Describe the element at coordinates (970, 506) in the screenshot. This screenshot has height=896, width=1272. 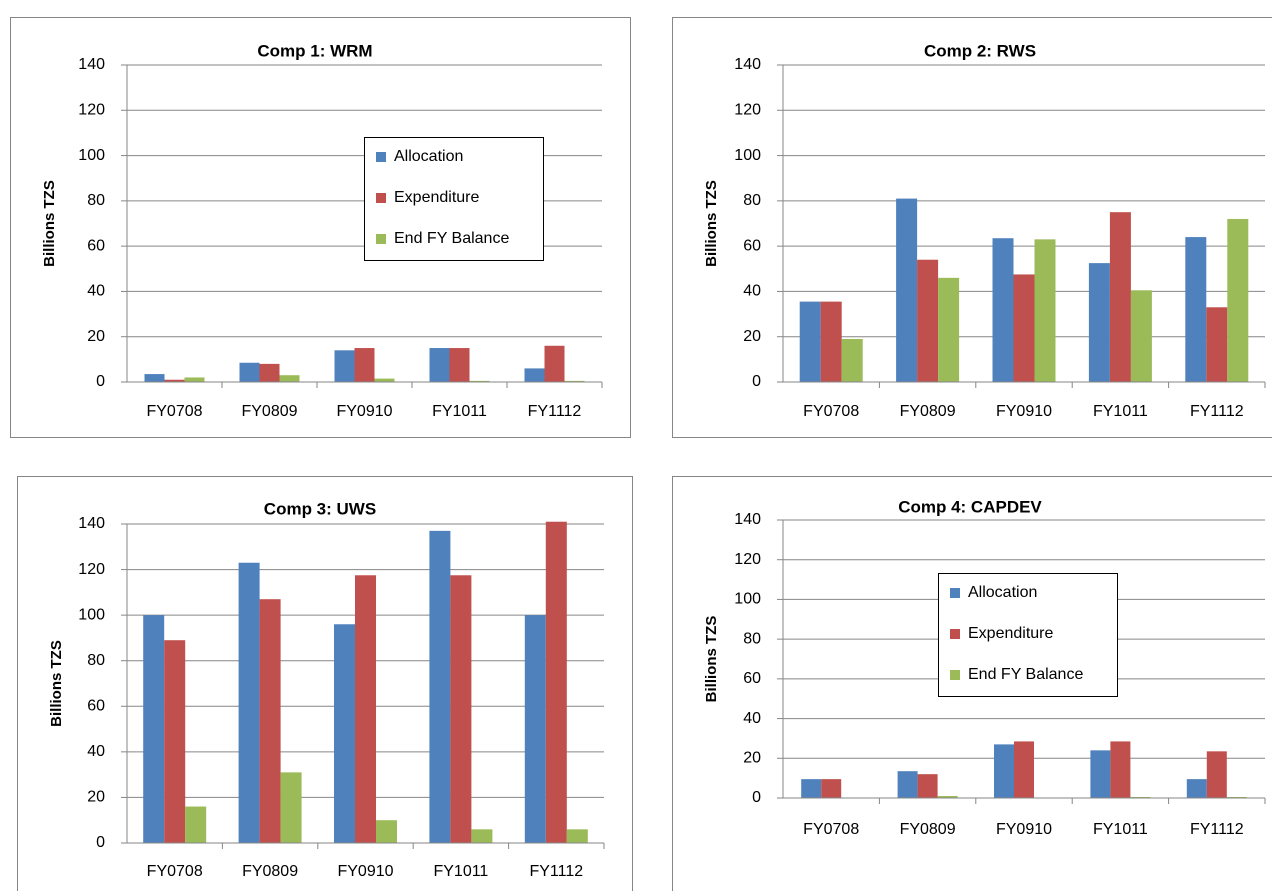
I see `chart-title: Comp 4: CAPDEV` at that location.